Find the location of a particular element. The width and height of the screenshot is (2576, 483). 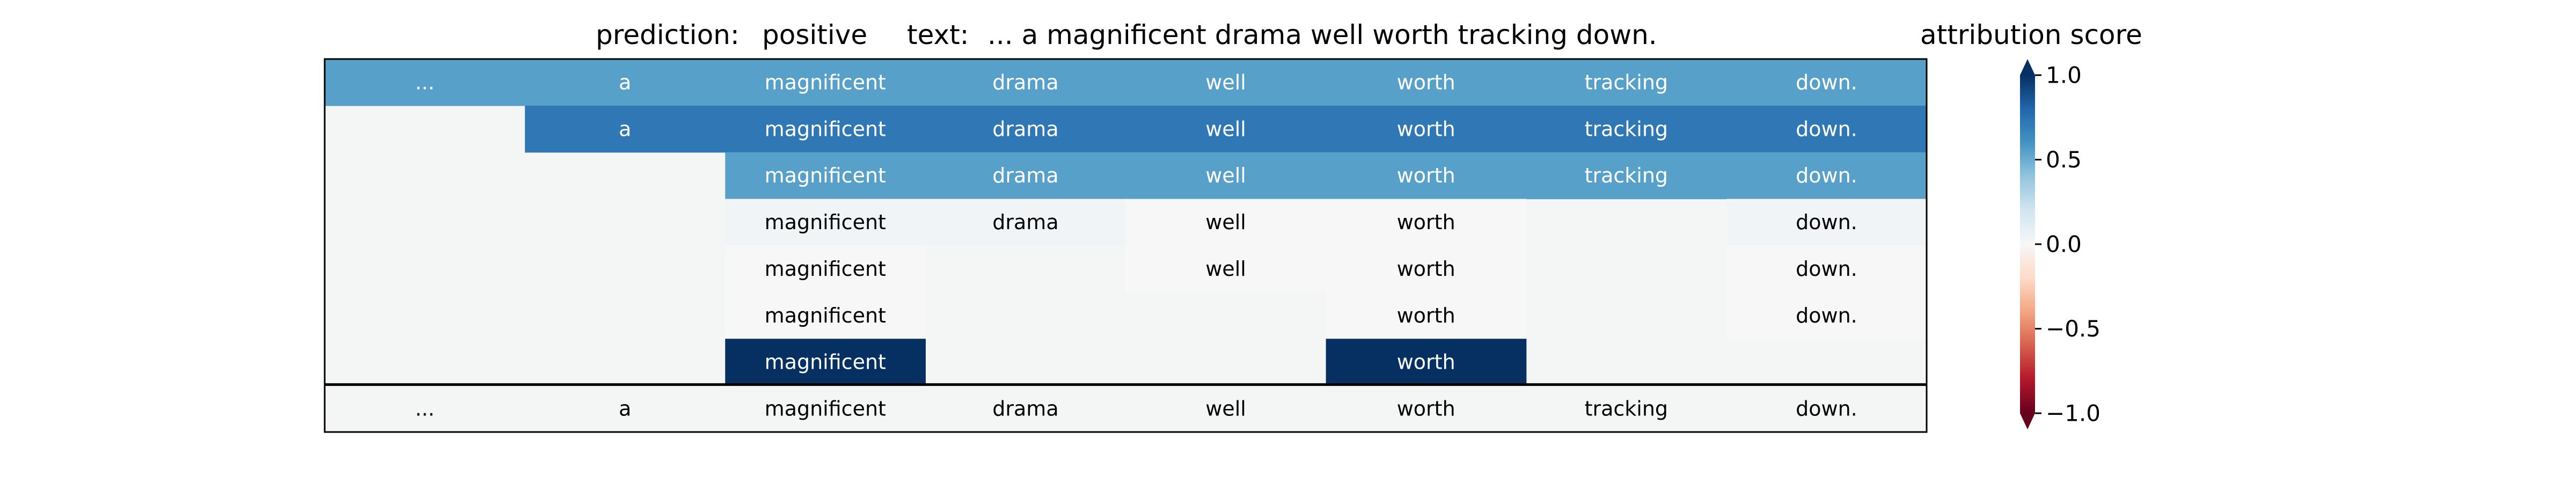

prediction-value: positive is located at coordinates (814, 34).